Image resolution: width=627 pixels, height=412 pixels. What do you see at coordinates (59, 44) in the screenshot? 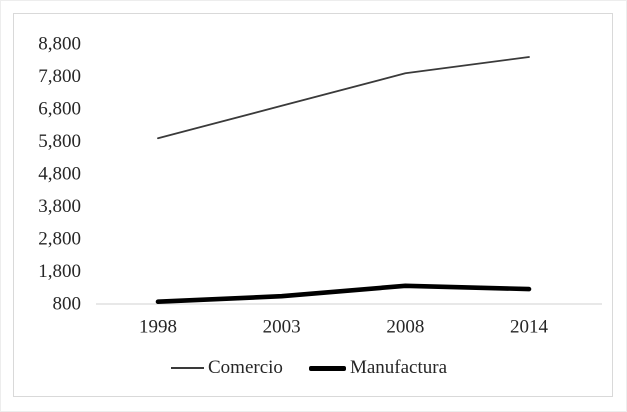
I see `y-tick-label: 8,800` at bounding box center [59, 44].